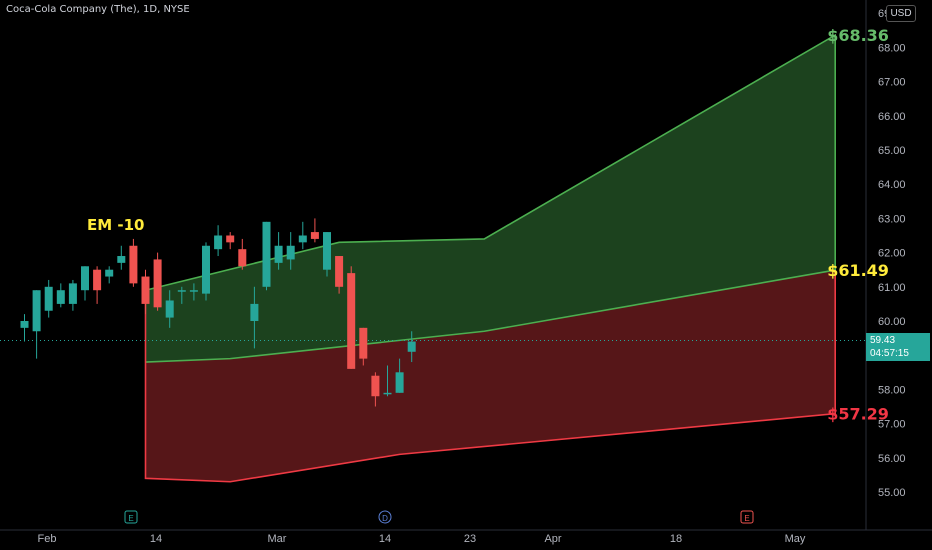  Describe the element at coordinates (552, 539) in the screenshot. I see `time-tick-label: Apr` at that location.